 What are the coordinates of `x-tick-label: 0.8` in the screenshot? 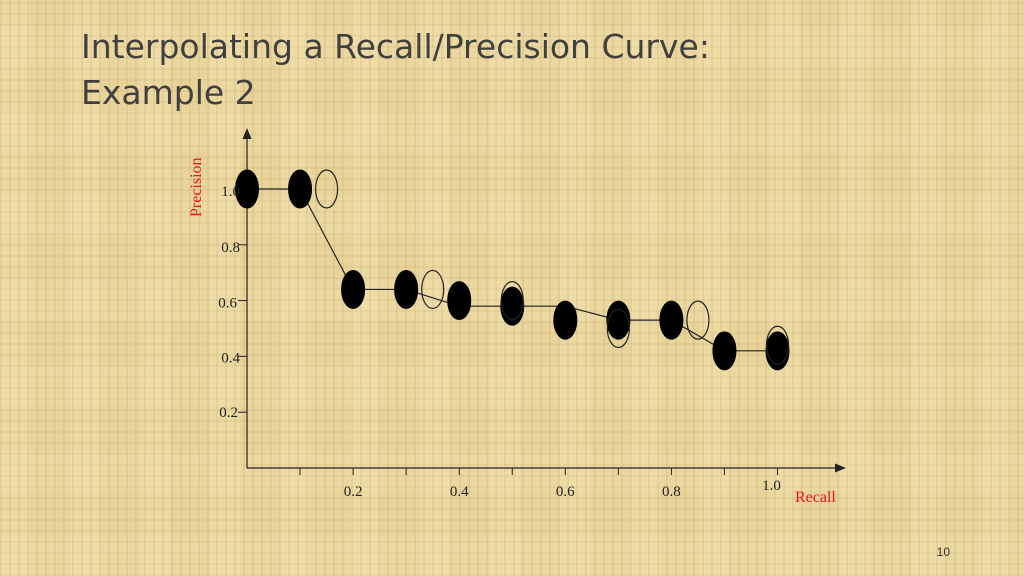 It's located at (671, 492).